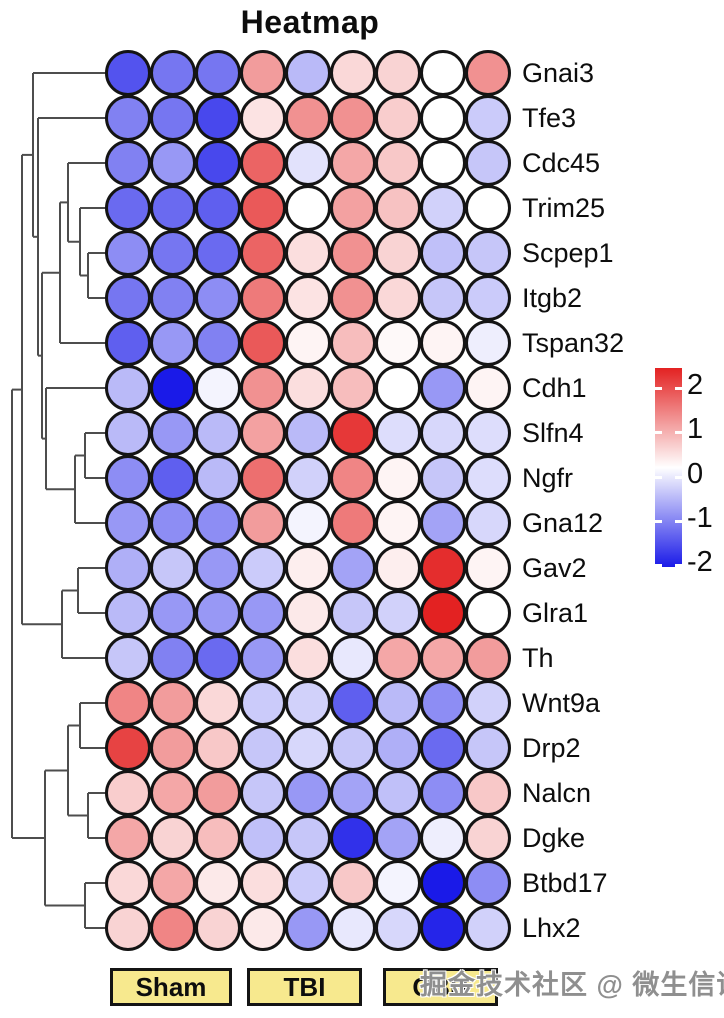 The image size is (724, 1018). What do you see at coordinates (554, 568) in the screenshot?
I see `row-label: Gav2` at bounding box center [554, 568].